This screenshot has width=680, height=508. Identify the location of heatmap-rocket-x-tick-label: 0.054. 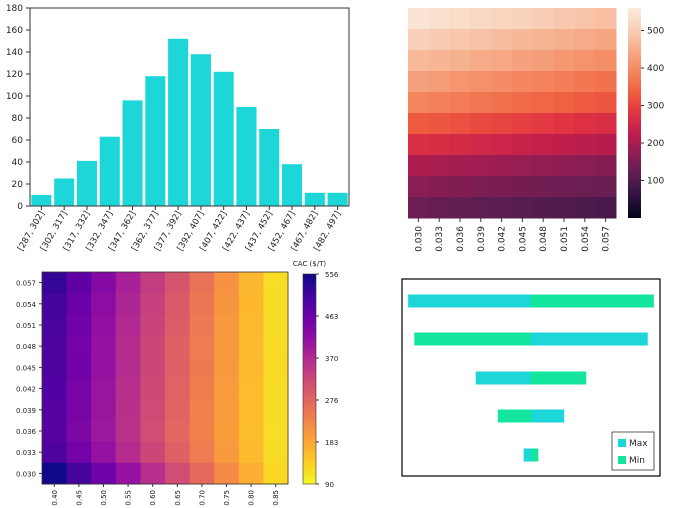
(586, 239).